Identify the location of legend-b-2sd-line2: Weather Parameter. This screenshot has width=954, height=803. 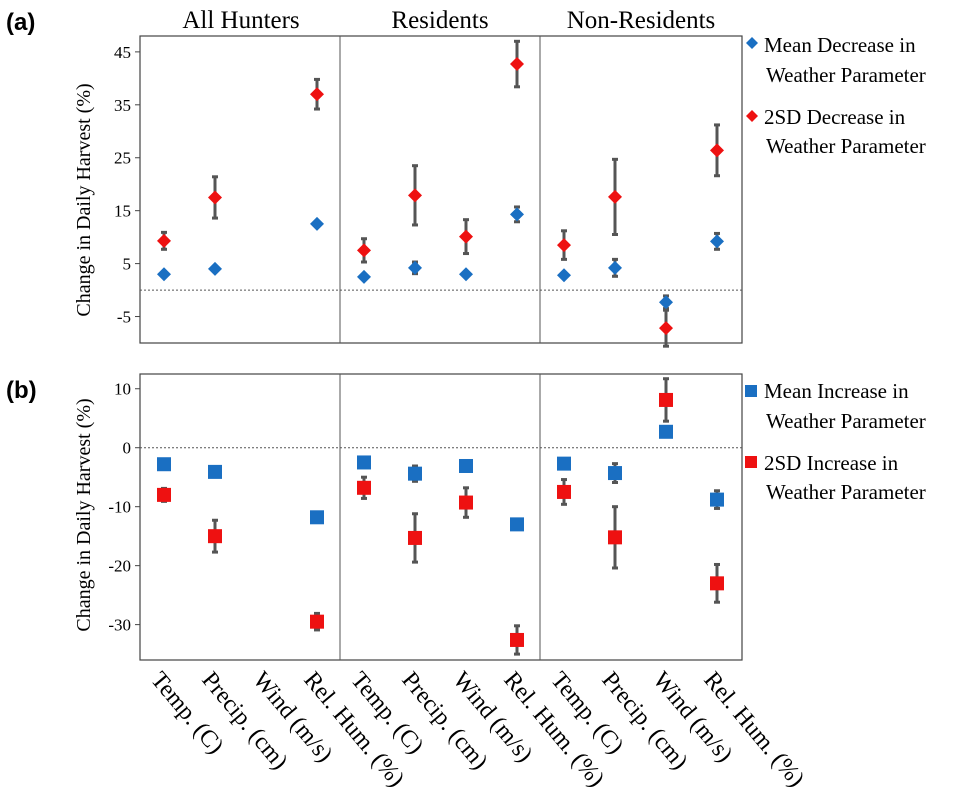
(846, 492).